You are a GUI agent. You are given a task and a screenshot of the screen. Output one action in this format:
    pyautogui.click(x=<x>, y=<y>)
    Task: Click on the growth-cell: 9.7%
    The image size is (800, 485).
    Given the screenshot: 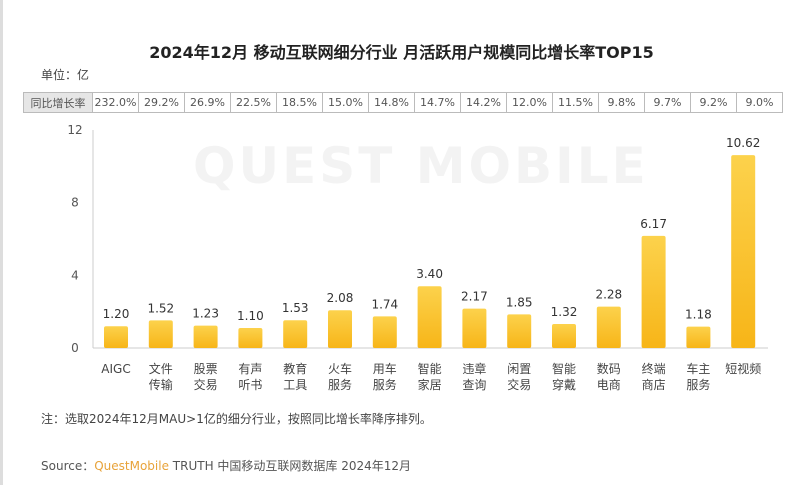 What is the action you would take?
    pyautogui.click(x=667, y=102)
    